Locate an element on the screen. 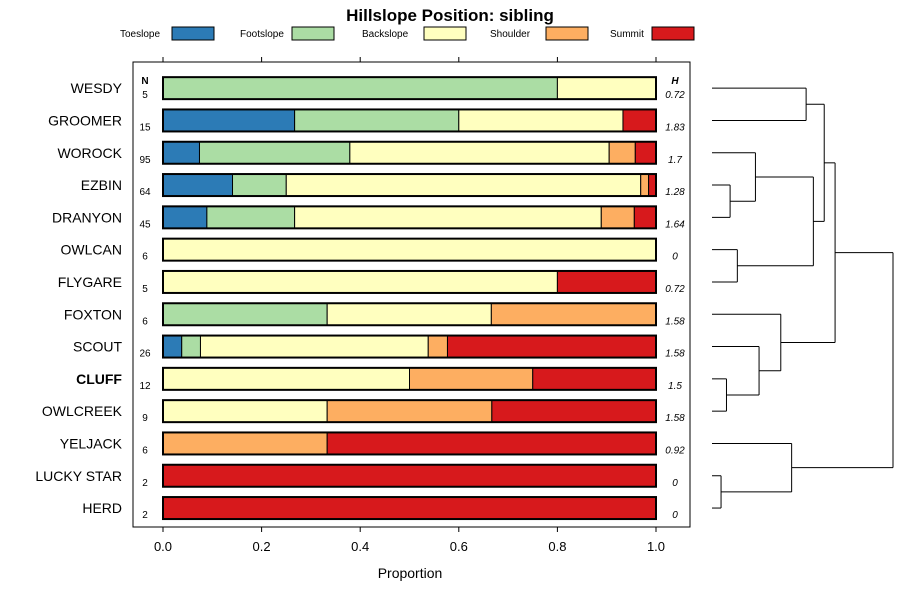 This screenshot has height=600, width=900. row-label-foxton: FOXTON is located at coordinates (93, 314).